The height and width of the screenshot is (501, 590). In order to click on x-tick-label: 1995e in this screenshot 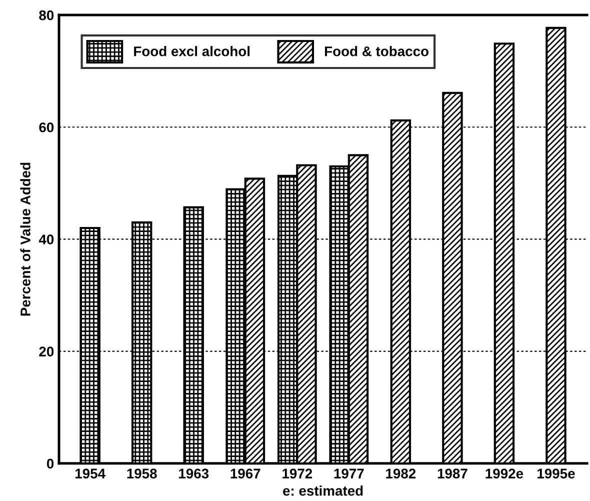, I will do `click(556, 473)`.